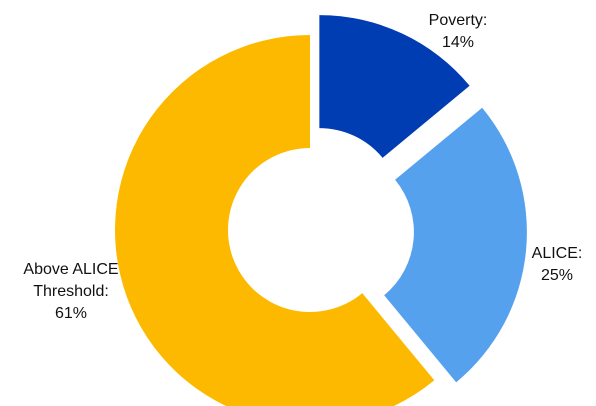  Describe the element at coordinates (554, 265) in the screenshot. I see `slice-label-alice: ALICE: 25%` at that location.